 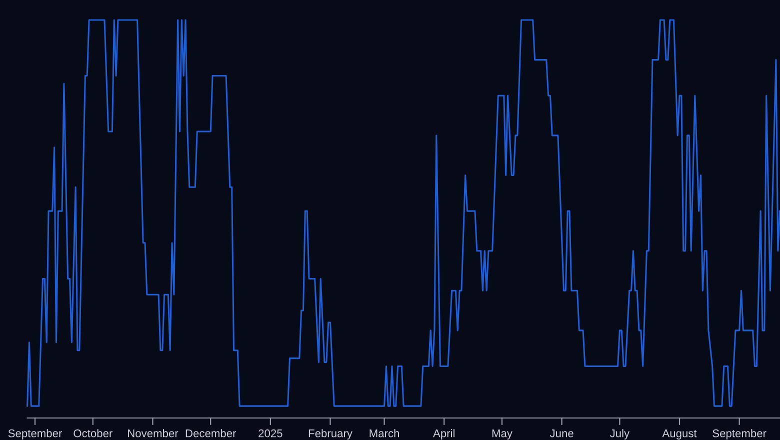 What do you see at coordinates (562, 434) in the screenshot?
I see `x-tick-label: June` at bounding box center [562, 434].